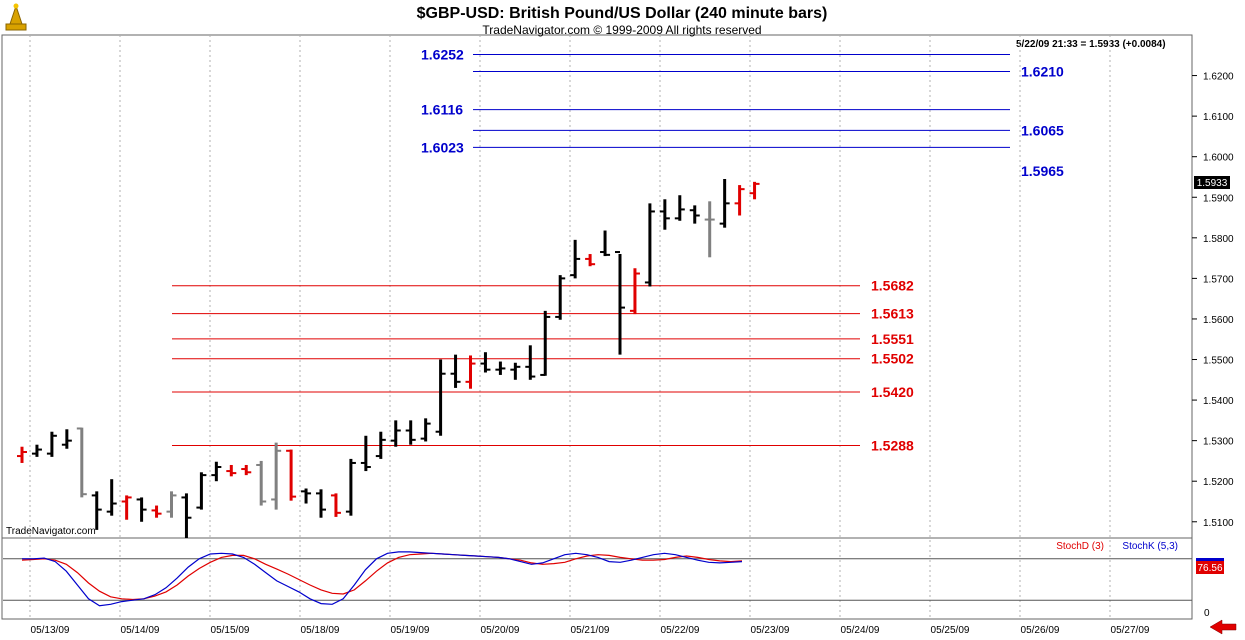 Image resolution: width=1245 pixels, height=640 pixels. I want to click on stoch-d-legend: StochD (3), so click(1080, 546).